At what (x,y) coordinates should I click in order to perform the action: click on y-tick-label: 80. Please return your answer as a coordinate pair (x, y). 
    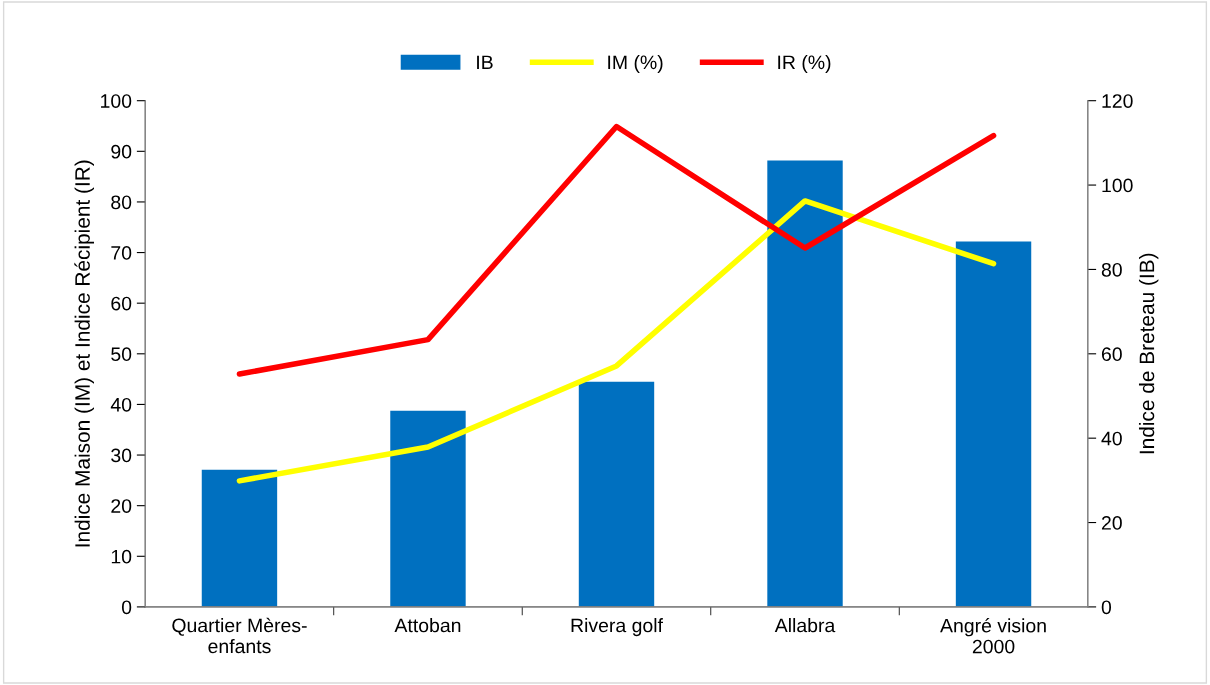
    Looking at the image, I should click on (121, 202).